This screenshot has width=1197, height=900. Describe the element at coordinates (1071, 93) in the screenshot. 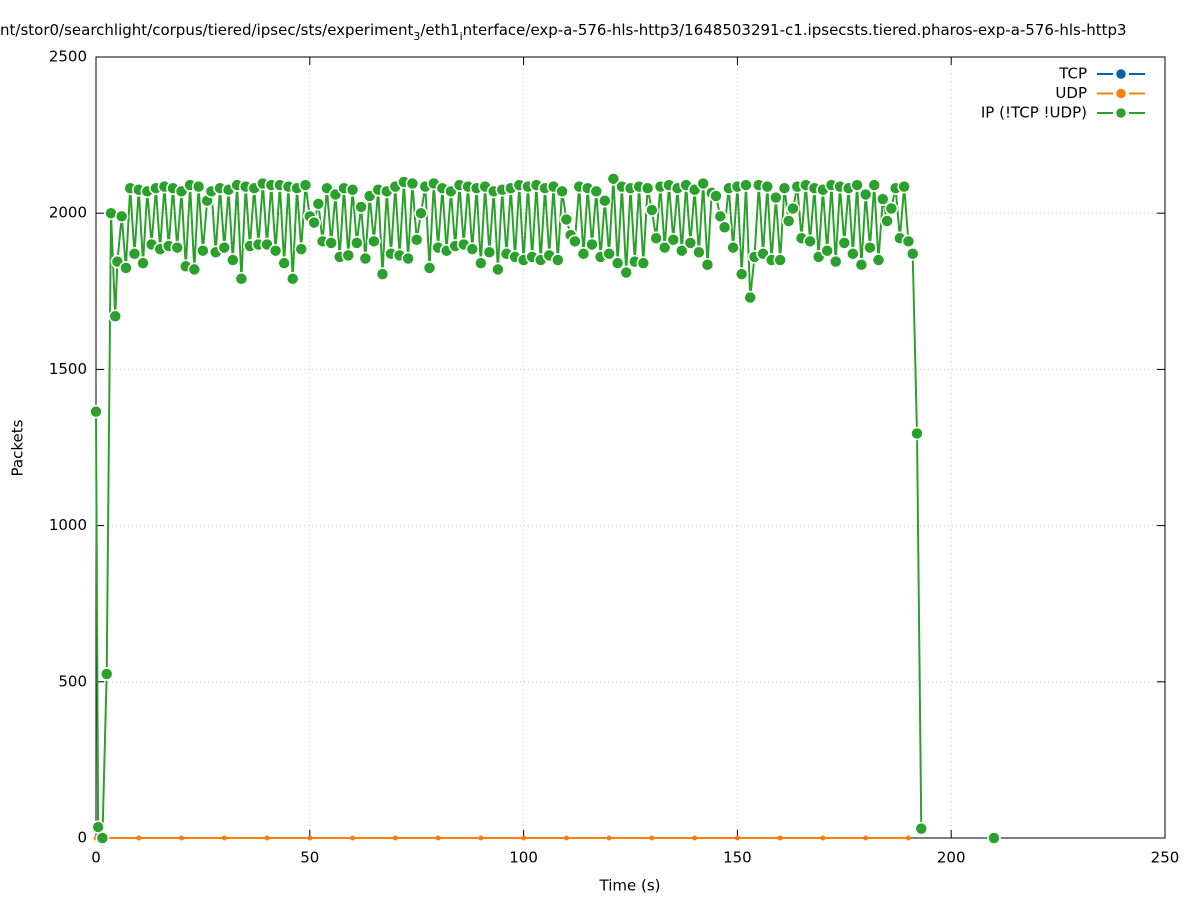

I see `legend-label: UDP` at that location.